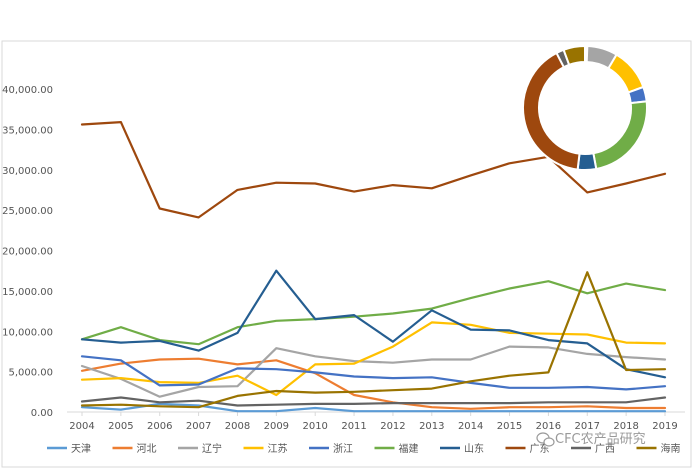  I want to click on y-tick-label: 15,000.00, so click(27, 292).